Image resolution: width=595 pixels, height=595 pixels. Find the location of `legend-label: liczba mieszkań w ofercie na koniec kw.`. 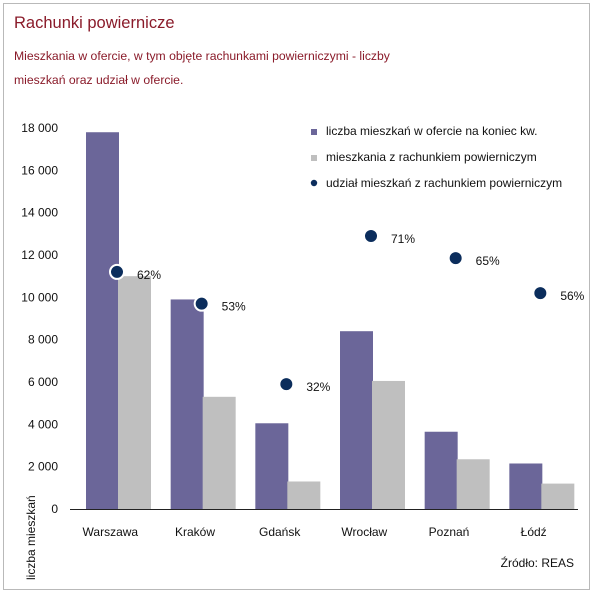

legend-label: liczba mieszkań w ofercie na koniec kw. is located at coordinates (431, 131).